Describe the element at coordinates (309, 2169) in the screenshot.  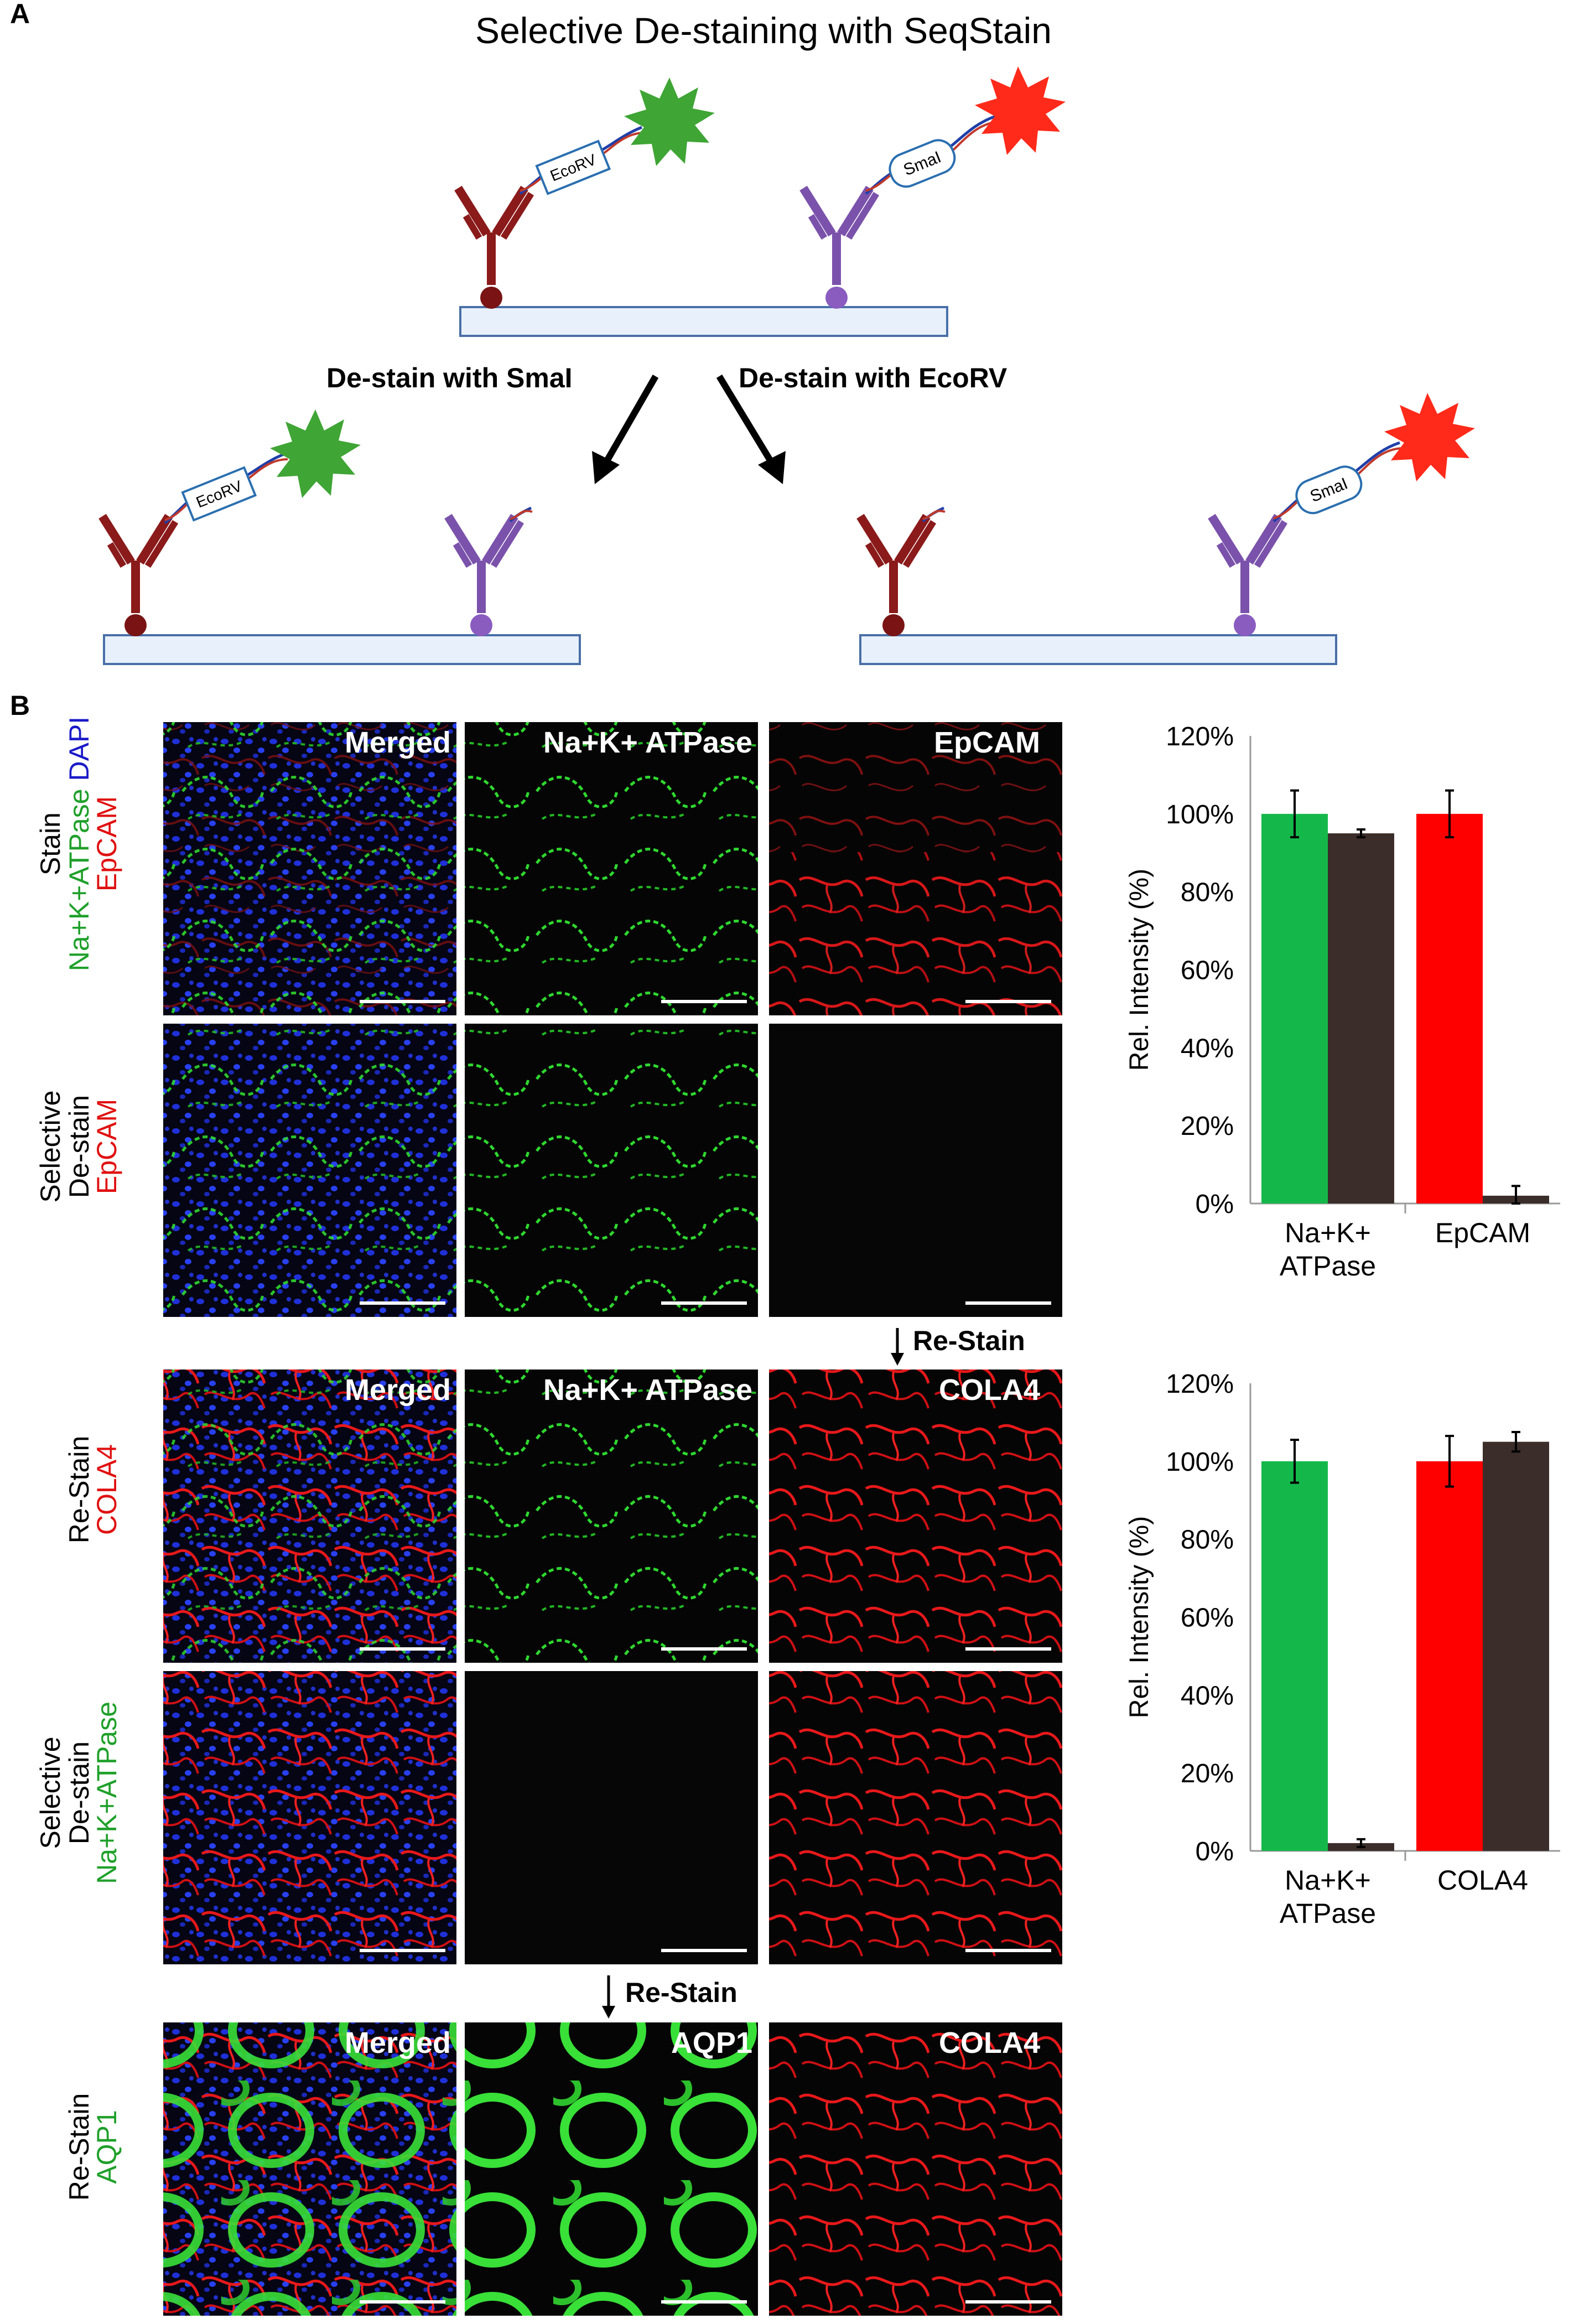
I see `image-merged-restain-aqp1: Merged` at that location.